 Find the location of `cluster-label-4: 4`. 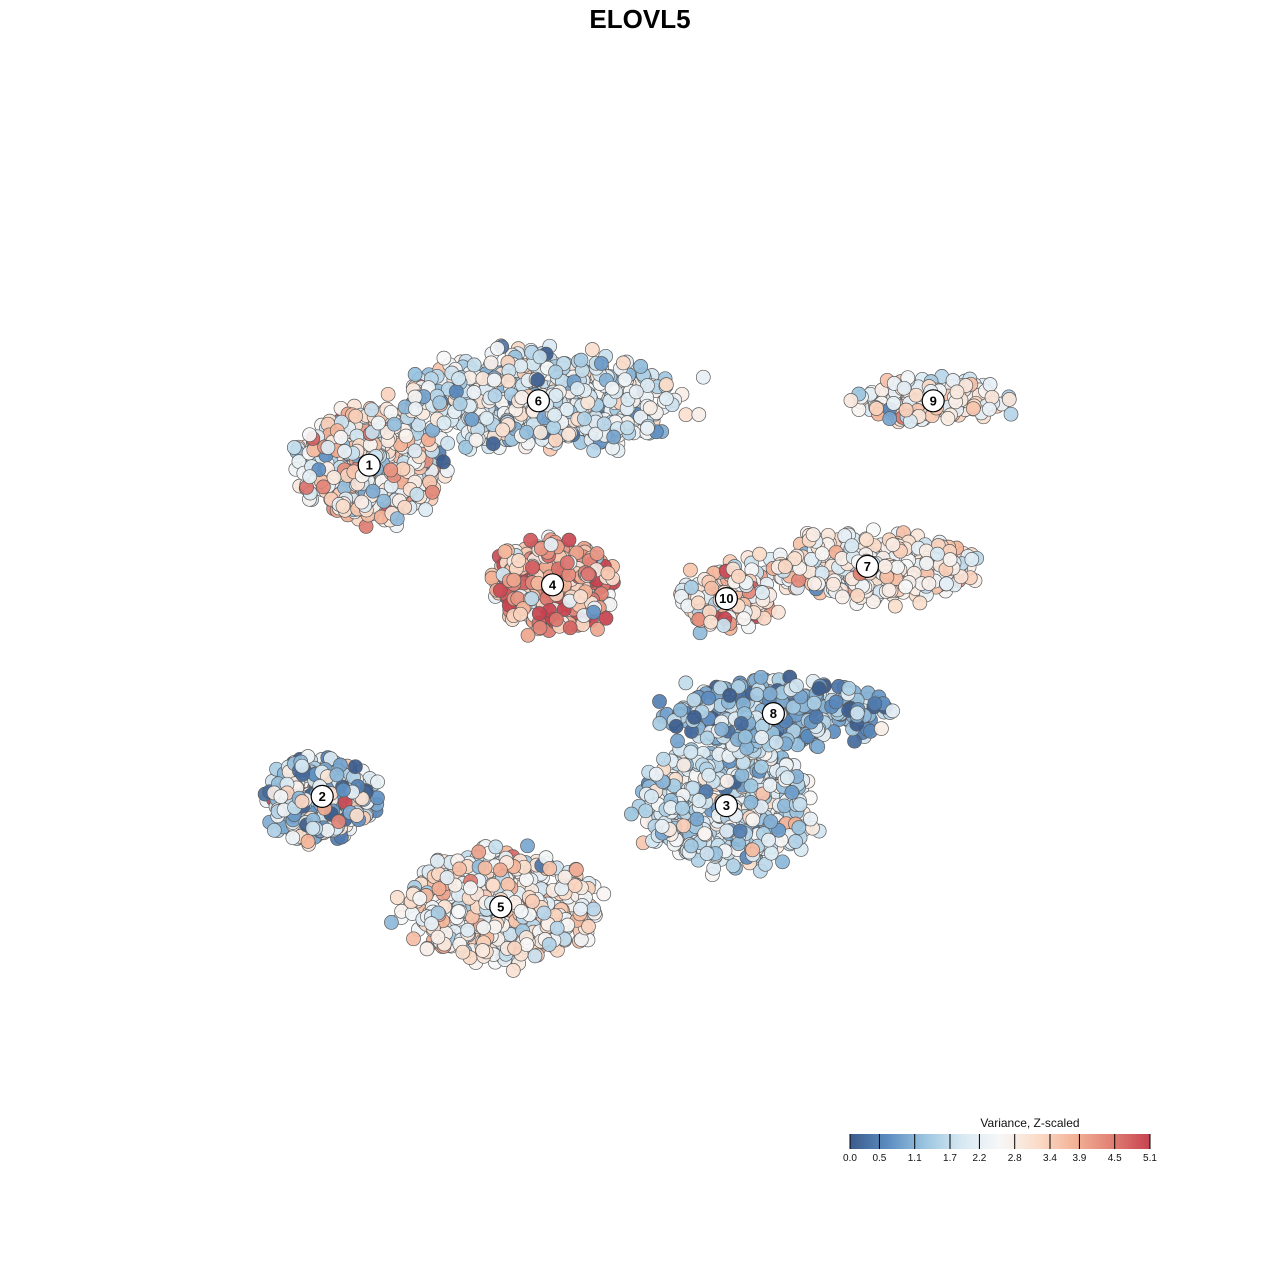

cluster-label-4: 4 is located at coordinates (552, 585).